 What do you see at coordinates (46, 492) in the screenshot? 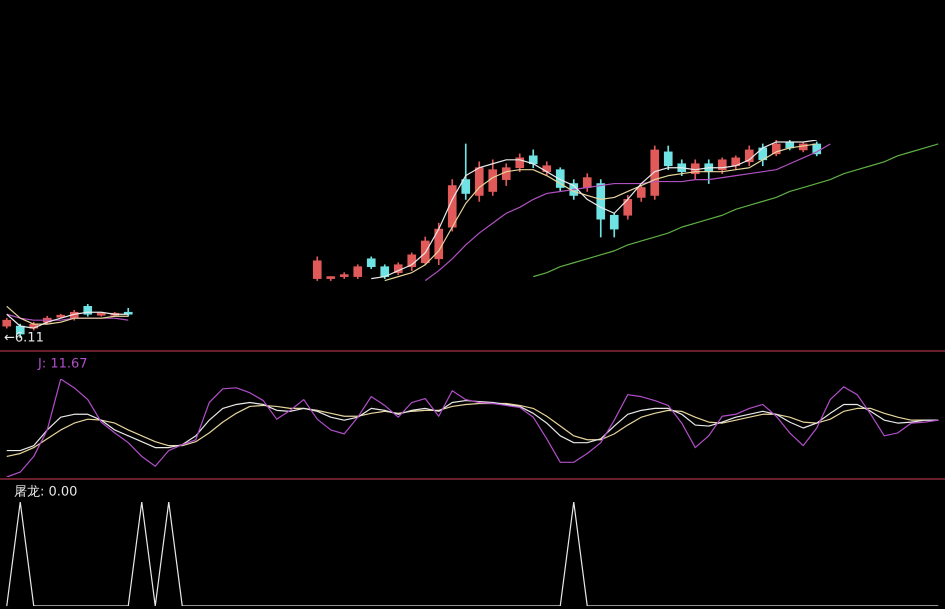
I see `text: 屠龙: 0.00` at bounding box center [46, 492].